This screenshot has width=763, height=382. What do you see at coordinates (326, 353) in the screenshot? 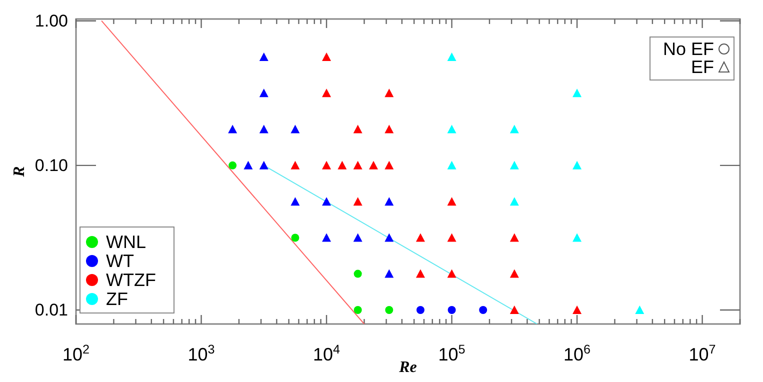
I see `x-tick-label: 10$^{4}$` at bounding box center [326, 353].